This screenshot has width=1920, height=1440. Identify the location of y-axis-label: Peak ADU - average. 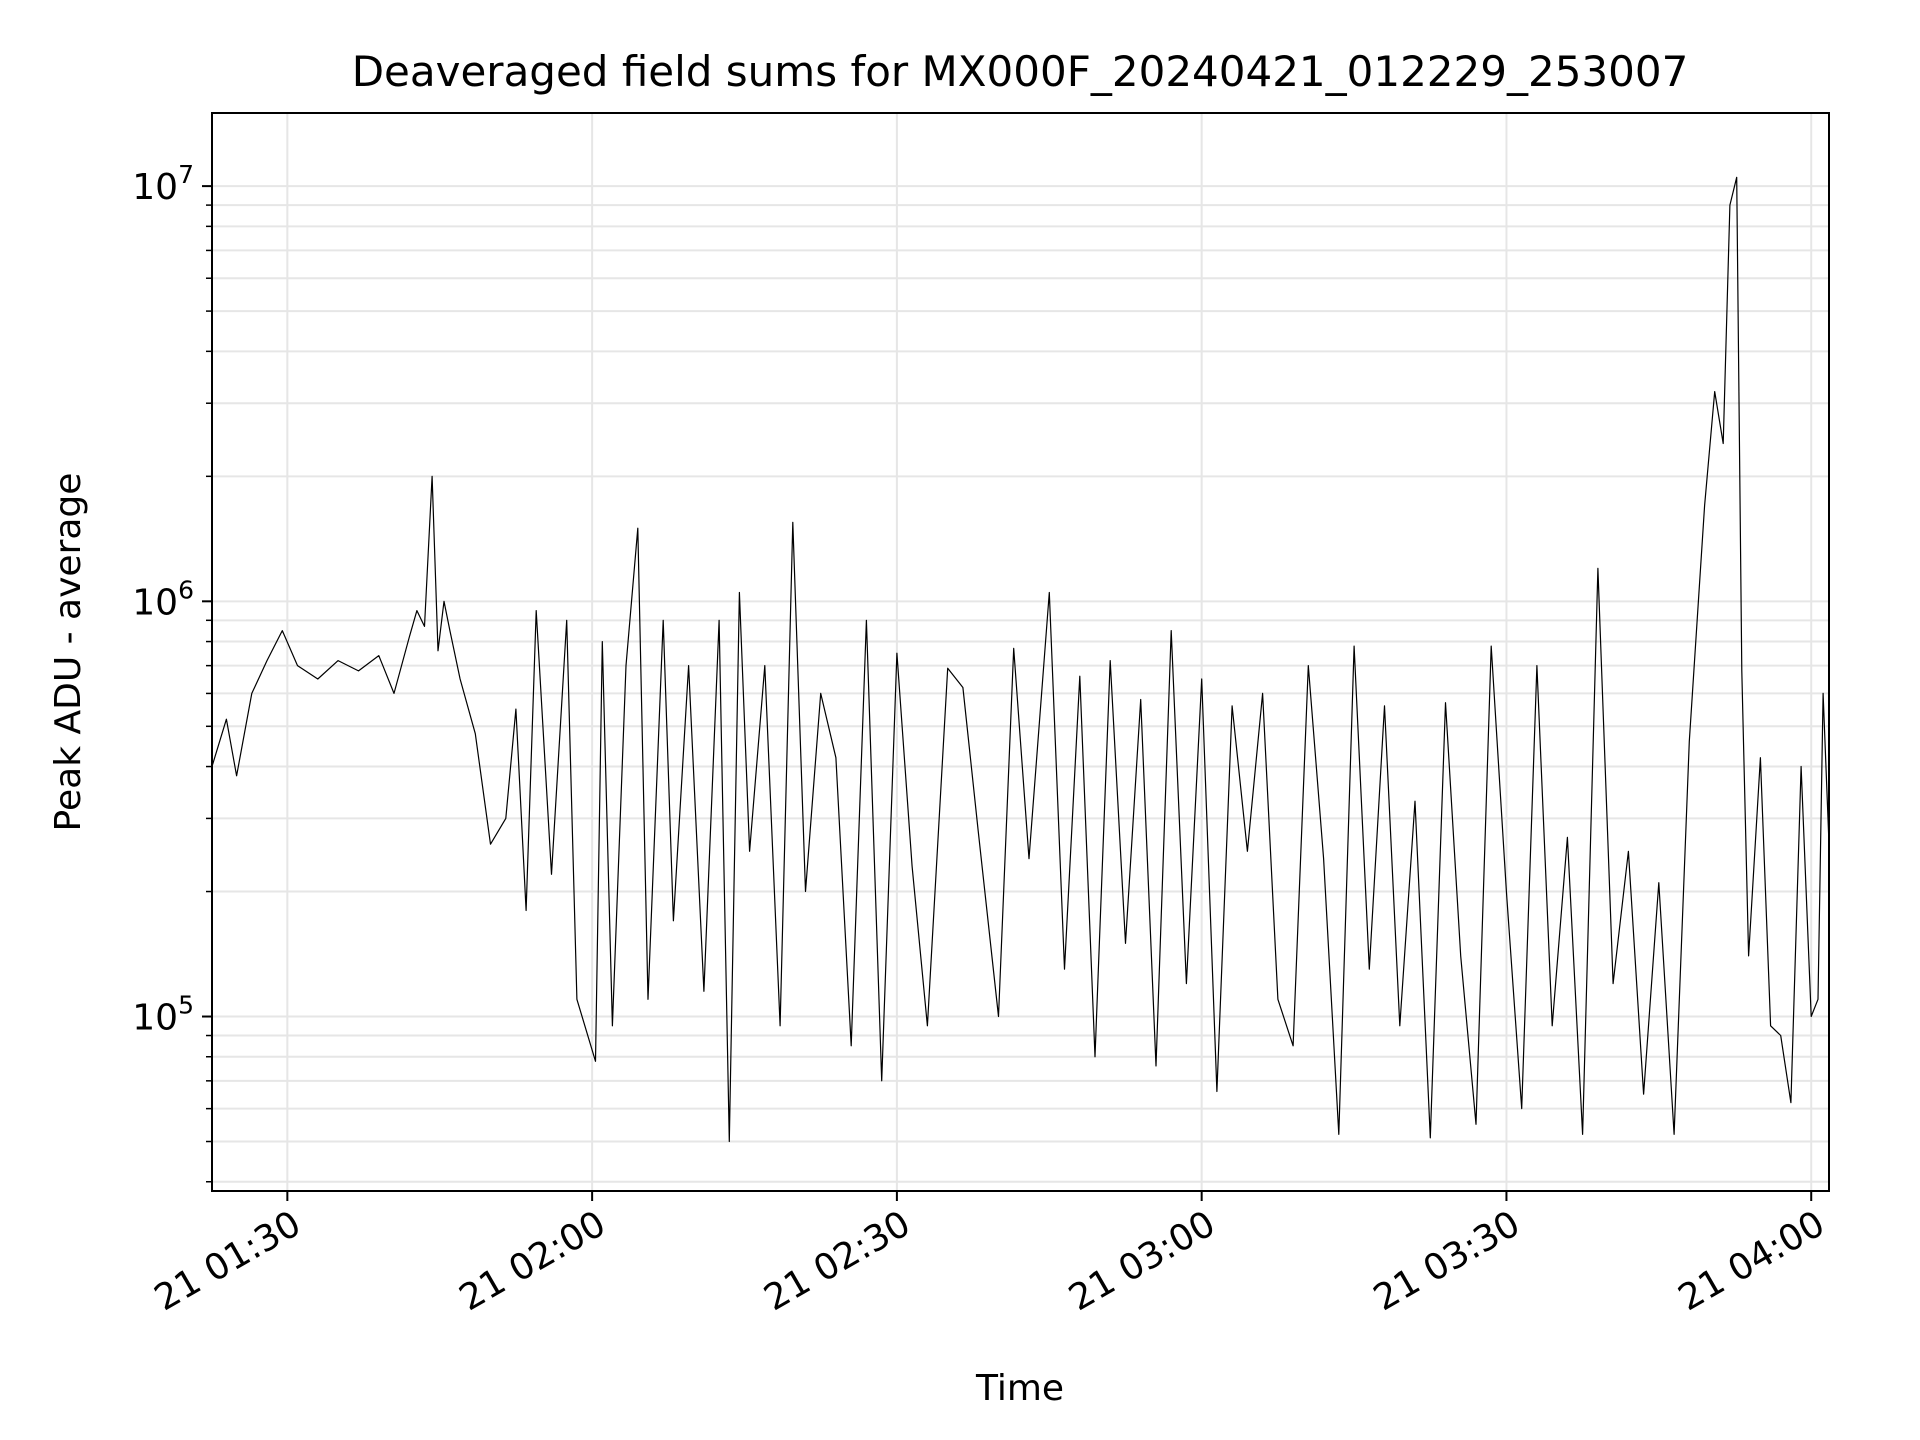
(68, 652).